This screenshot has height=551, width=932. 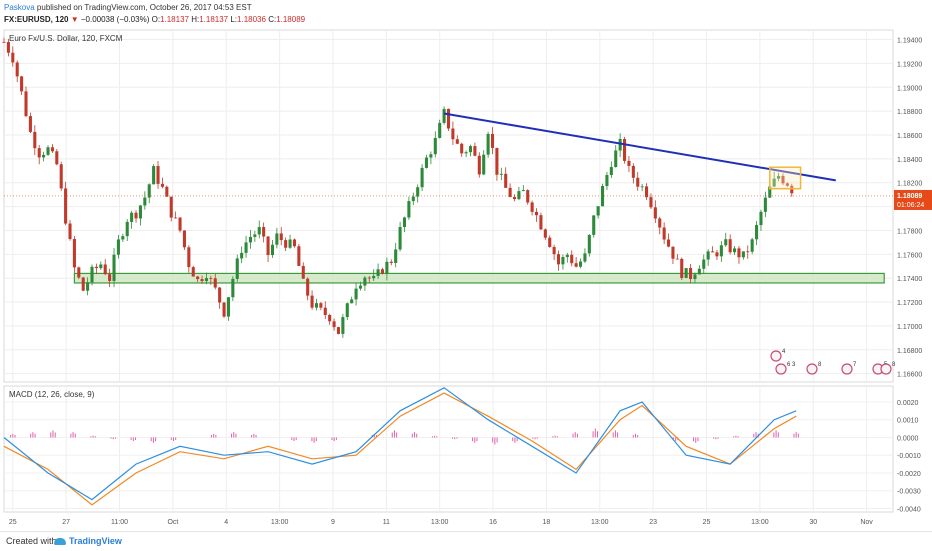 I want to click on macd-tick-label: 0.0020, so click(x=908, y=403).